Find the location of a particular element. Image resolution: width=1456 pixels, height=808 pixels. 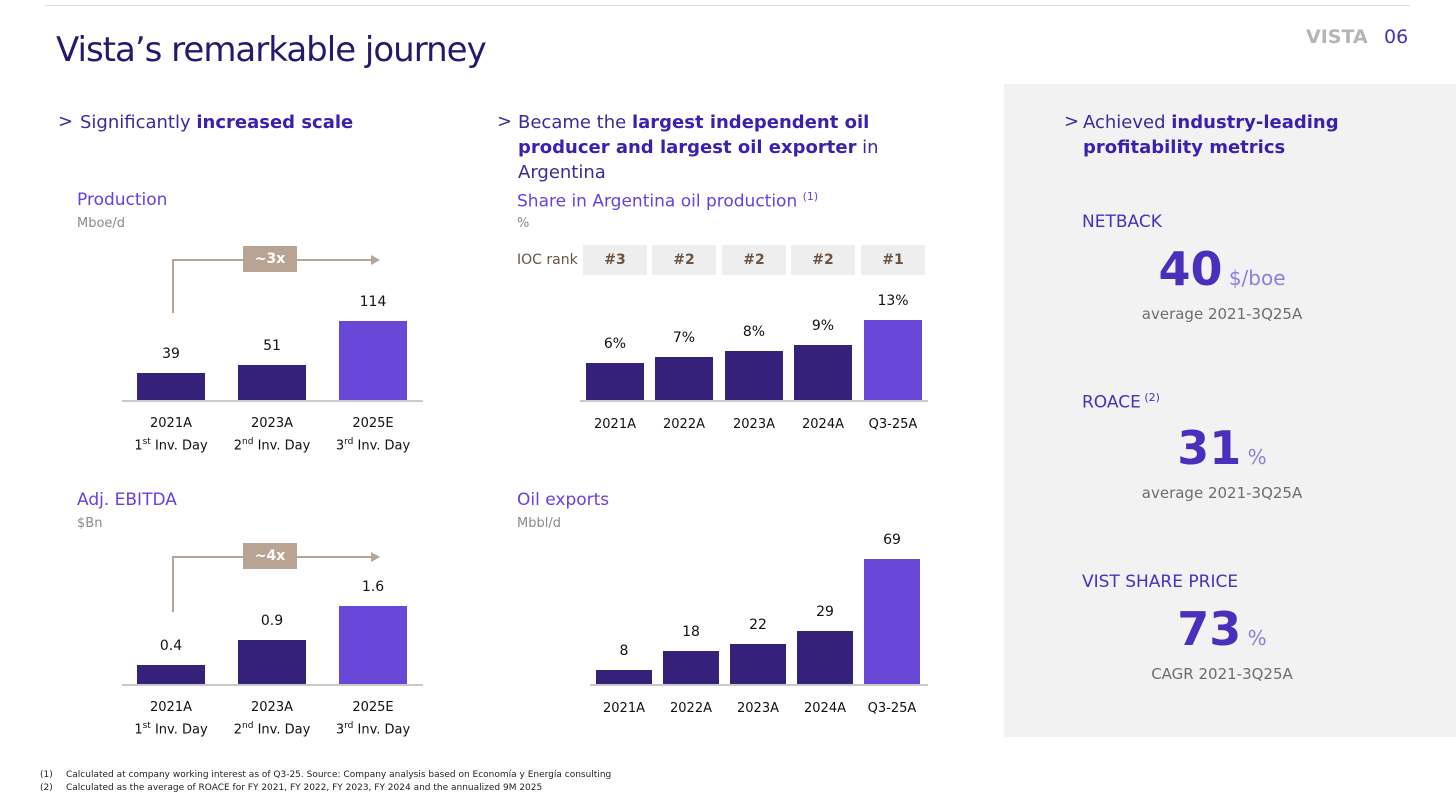

kpi-value: 40 $/boe is located at coordinates (1222, 269).